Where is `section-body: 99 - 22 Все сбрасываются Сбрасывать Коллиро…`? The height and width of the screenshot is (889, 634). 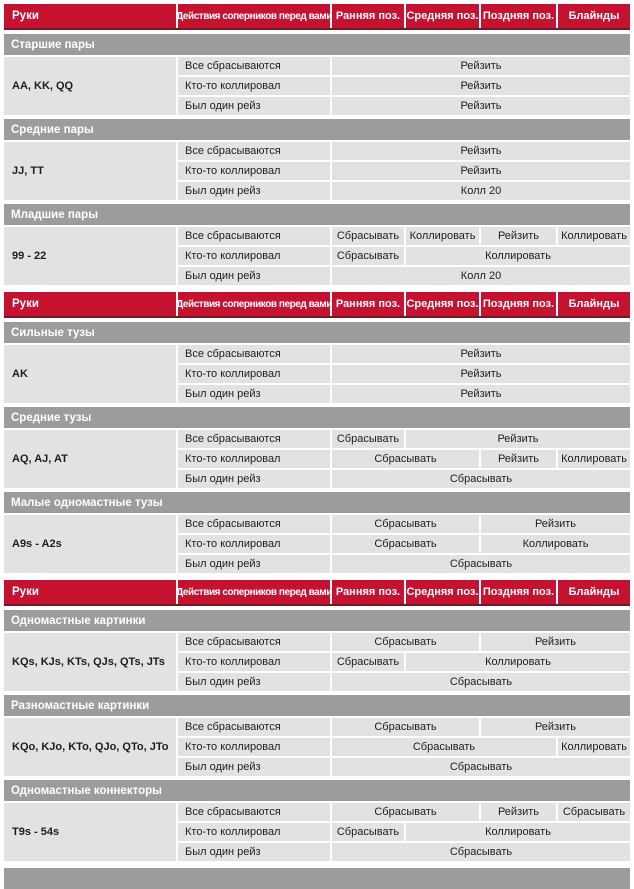
section-body: 99 - 22 Все сбрасываются Сбрасывать Коллиро… is located at coordinates (317, 256).